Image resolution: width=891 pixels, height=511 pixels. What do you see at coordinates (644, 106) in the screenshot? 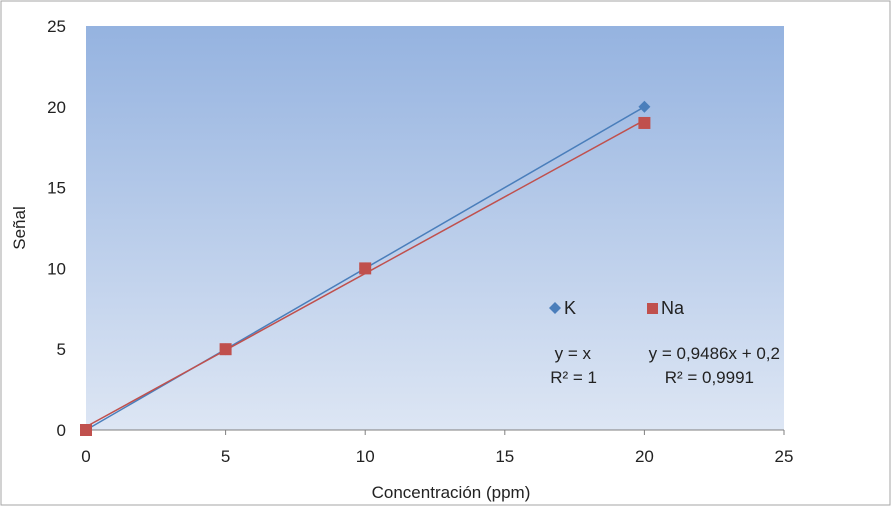
I see `data-point-k` at bounding box center [644, 106].